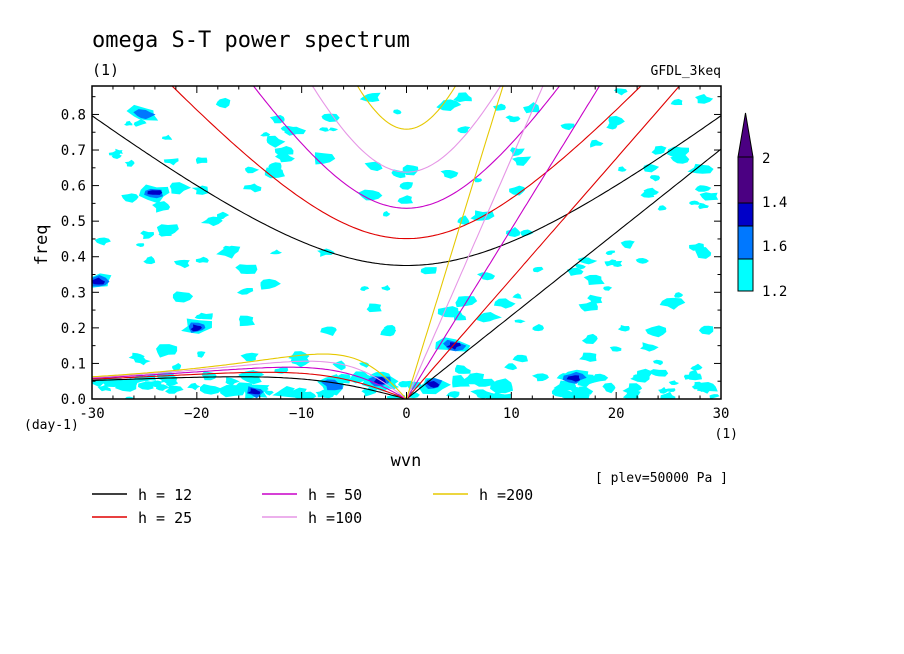  What do you see at coordinates (726, 434) in the screenshot?
I see `x-units-label: (1)` at bounding box center [726, 434].